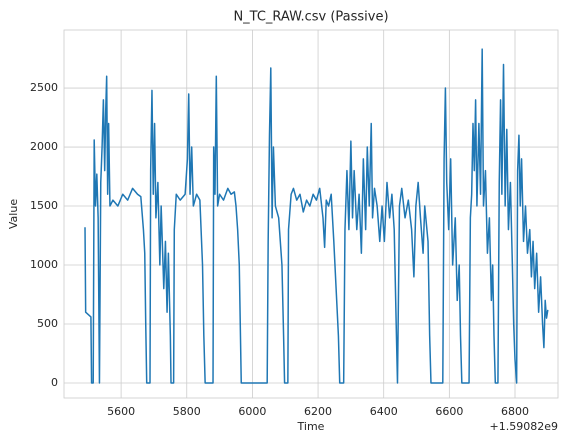 This screenshot has width=569, height=444. What do you see at coordinates (121, 411) in the screenshot?
I see `x-tick-label: 5600` at bounding box center [121, 411].